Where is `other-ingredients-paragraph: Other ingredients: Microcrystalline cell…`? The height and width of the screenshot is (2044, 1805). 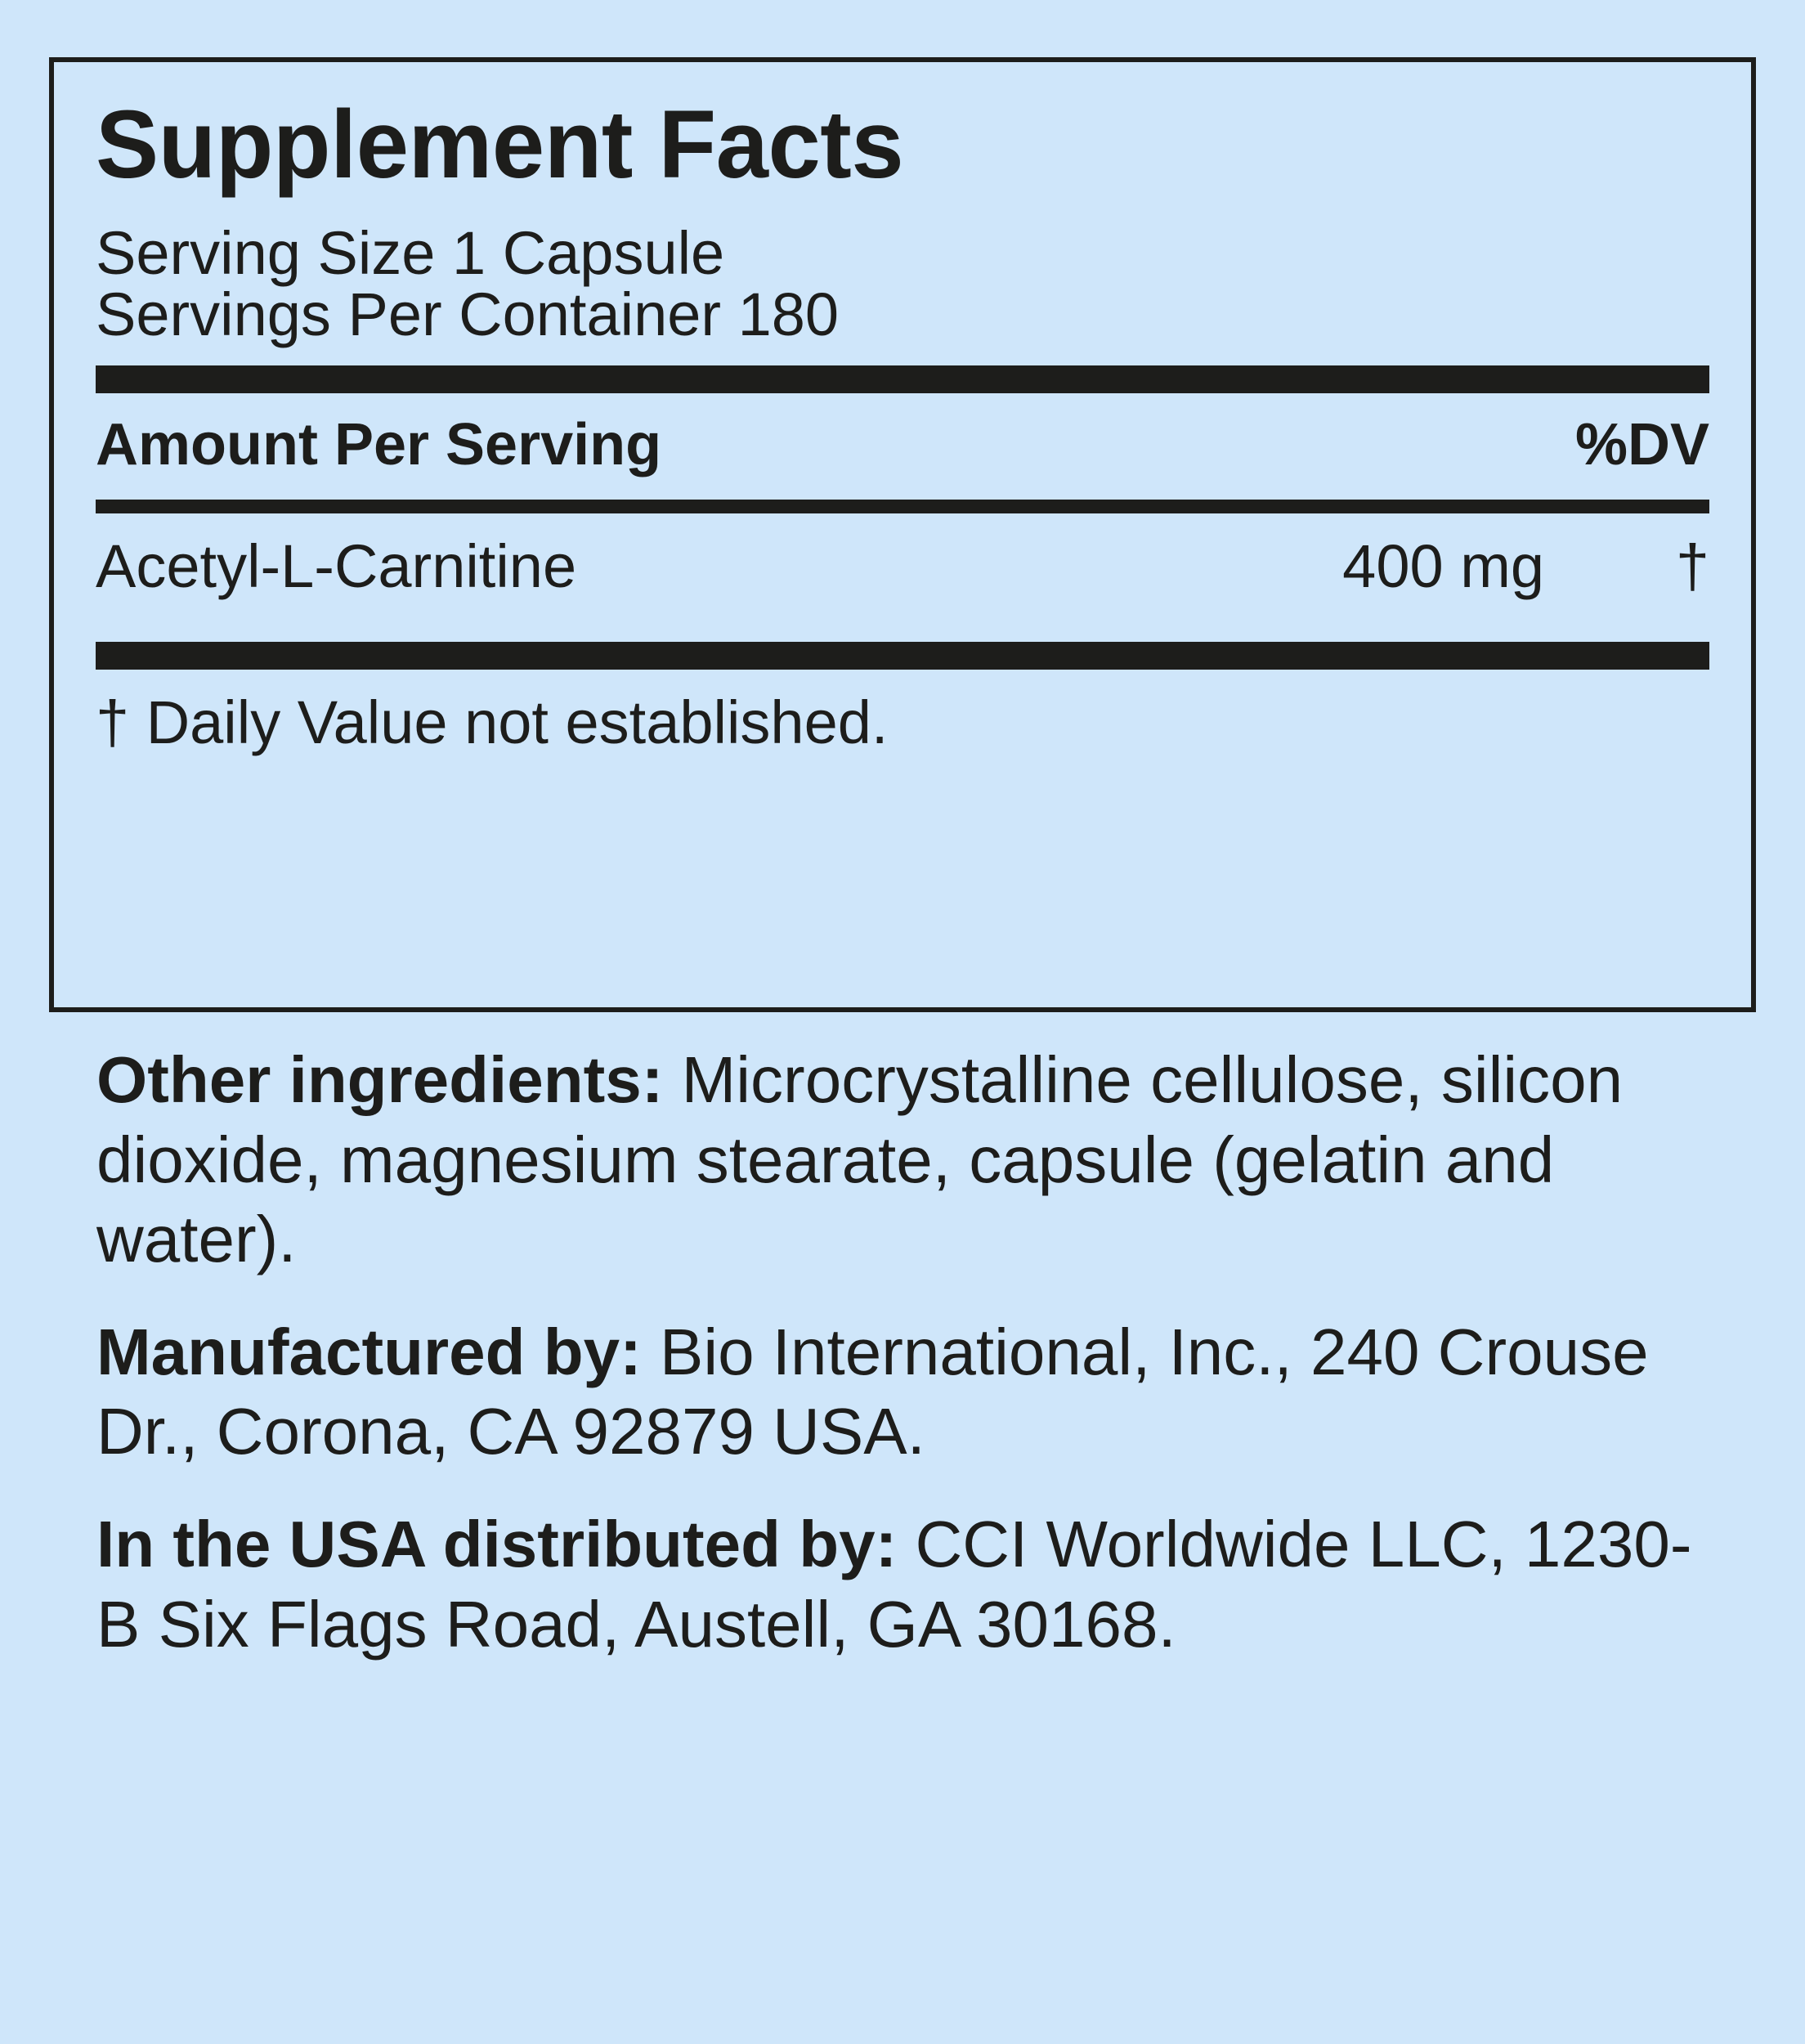 other-ingredients-paragraph: Other ingredients: Microcrystalline cell… is located at coordinates (897, 1160).